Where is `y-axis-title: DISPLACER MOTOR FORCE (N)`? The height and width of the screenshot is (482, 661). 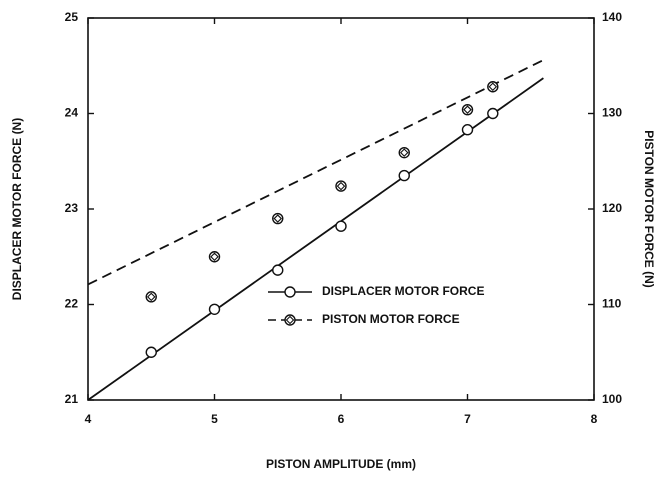
y-axis-title: DISPLACER MOTOR FORCE (N) is located at coordinates (17, 209).